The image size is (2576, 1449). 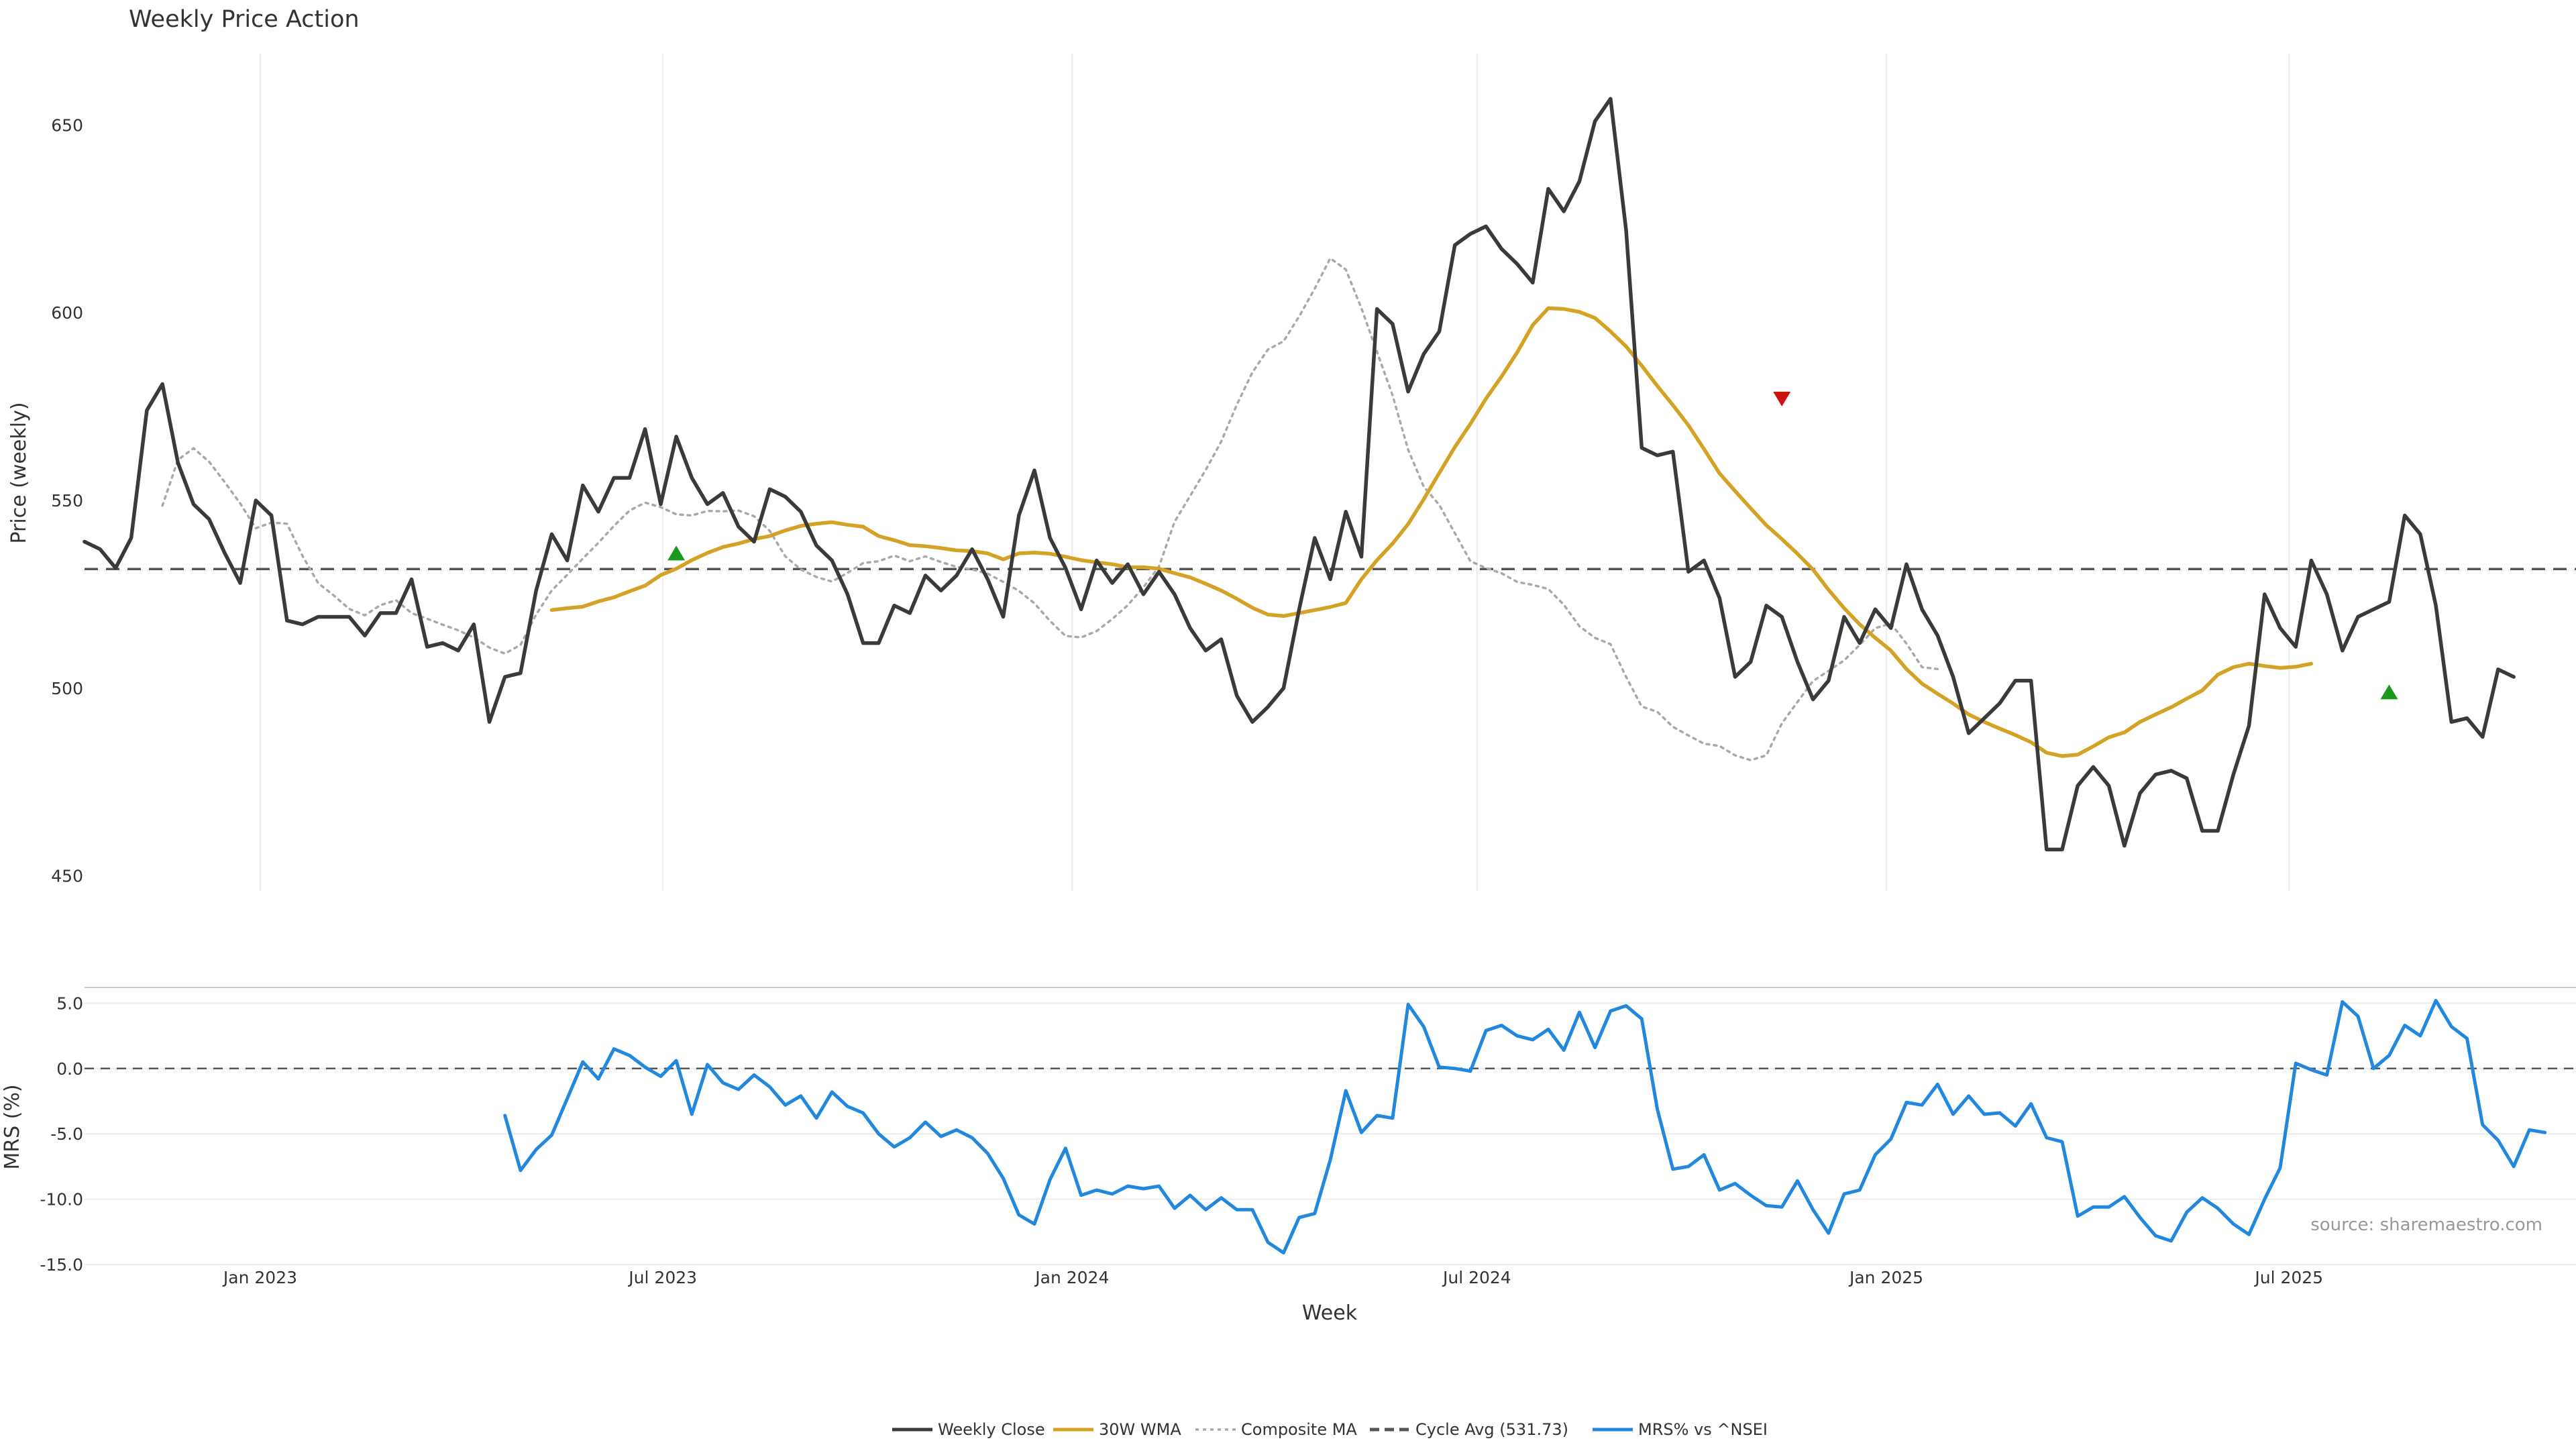 I want to click on legend-label: Cycle Avg (531.73), so click(x=1491, y=1429).